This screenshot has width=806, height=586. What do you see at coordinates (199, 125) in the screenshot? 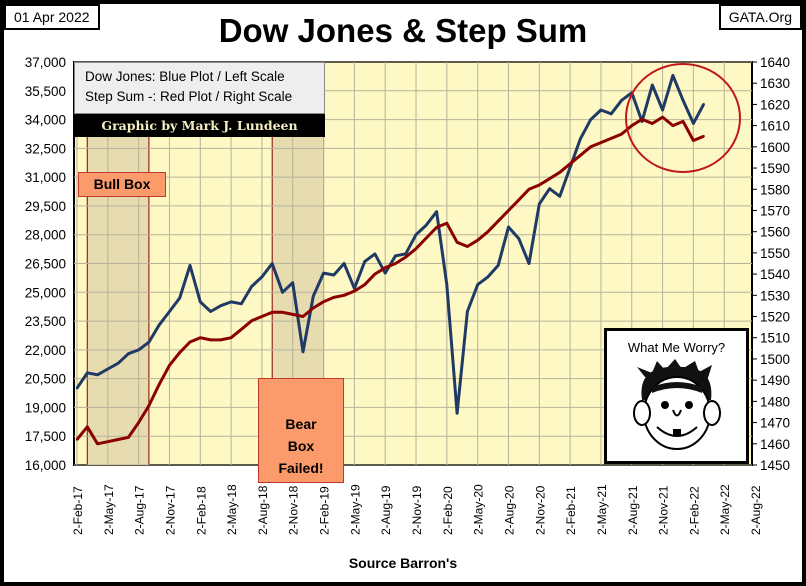
I see `credit: Graphic by Mark J. Lundeen` at bounding box center [199, 125].